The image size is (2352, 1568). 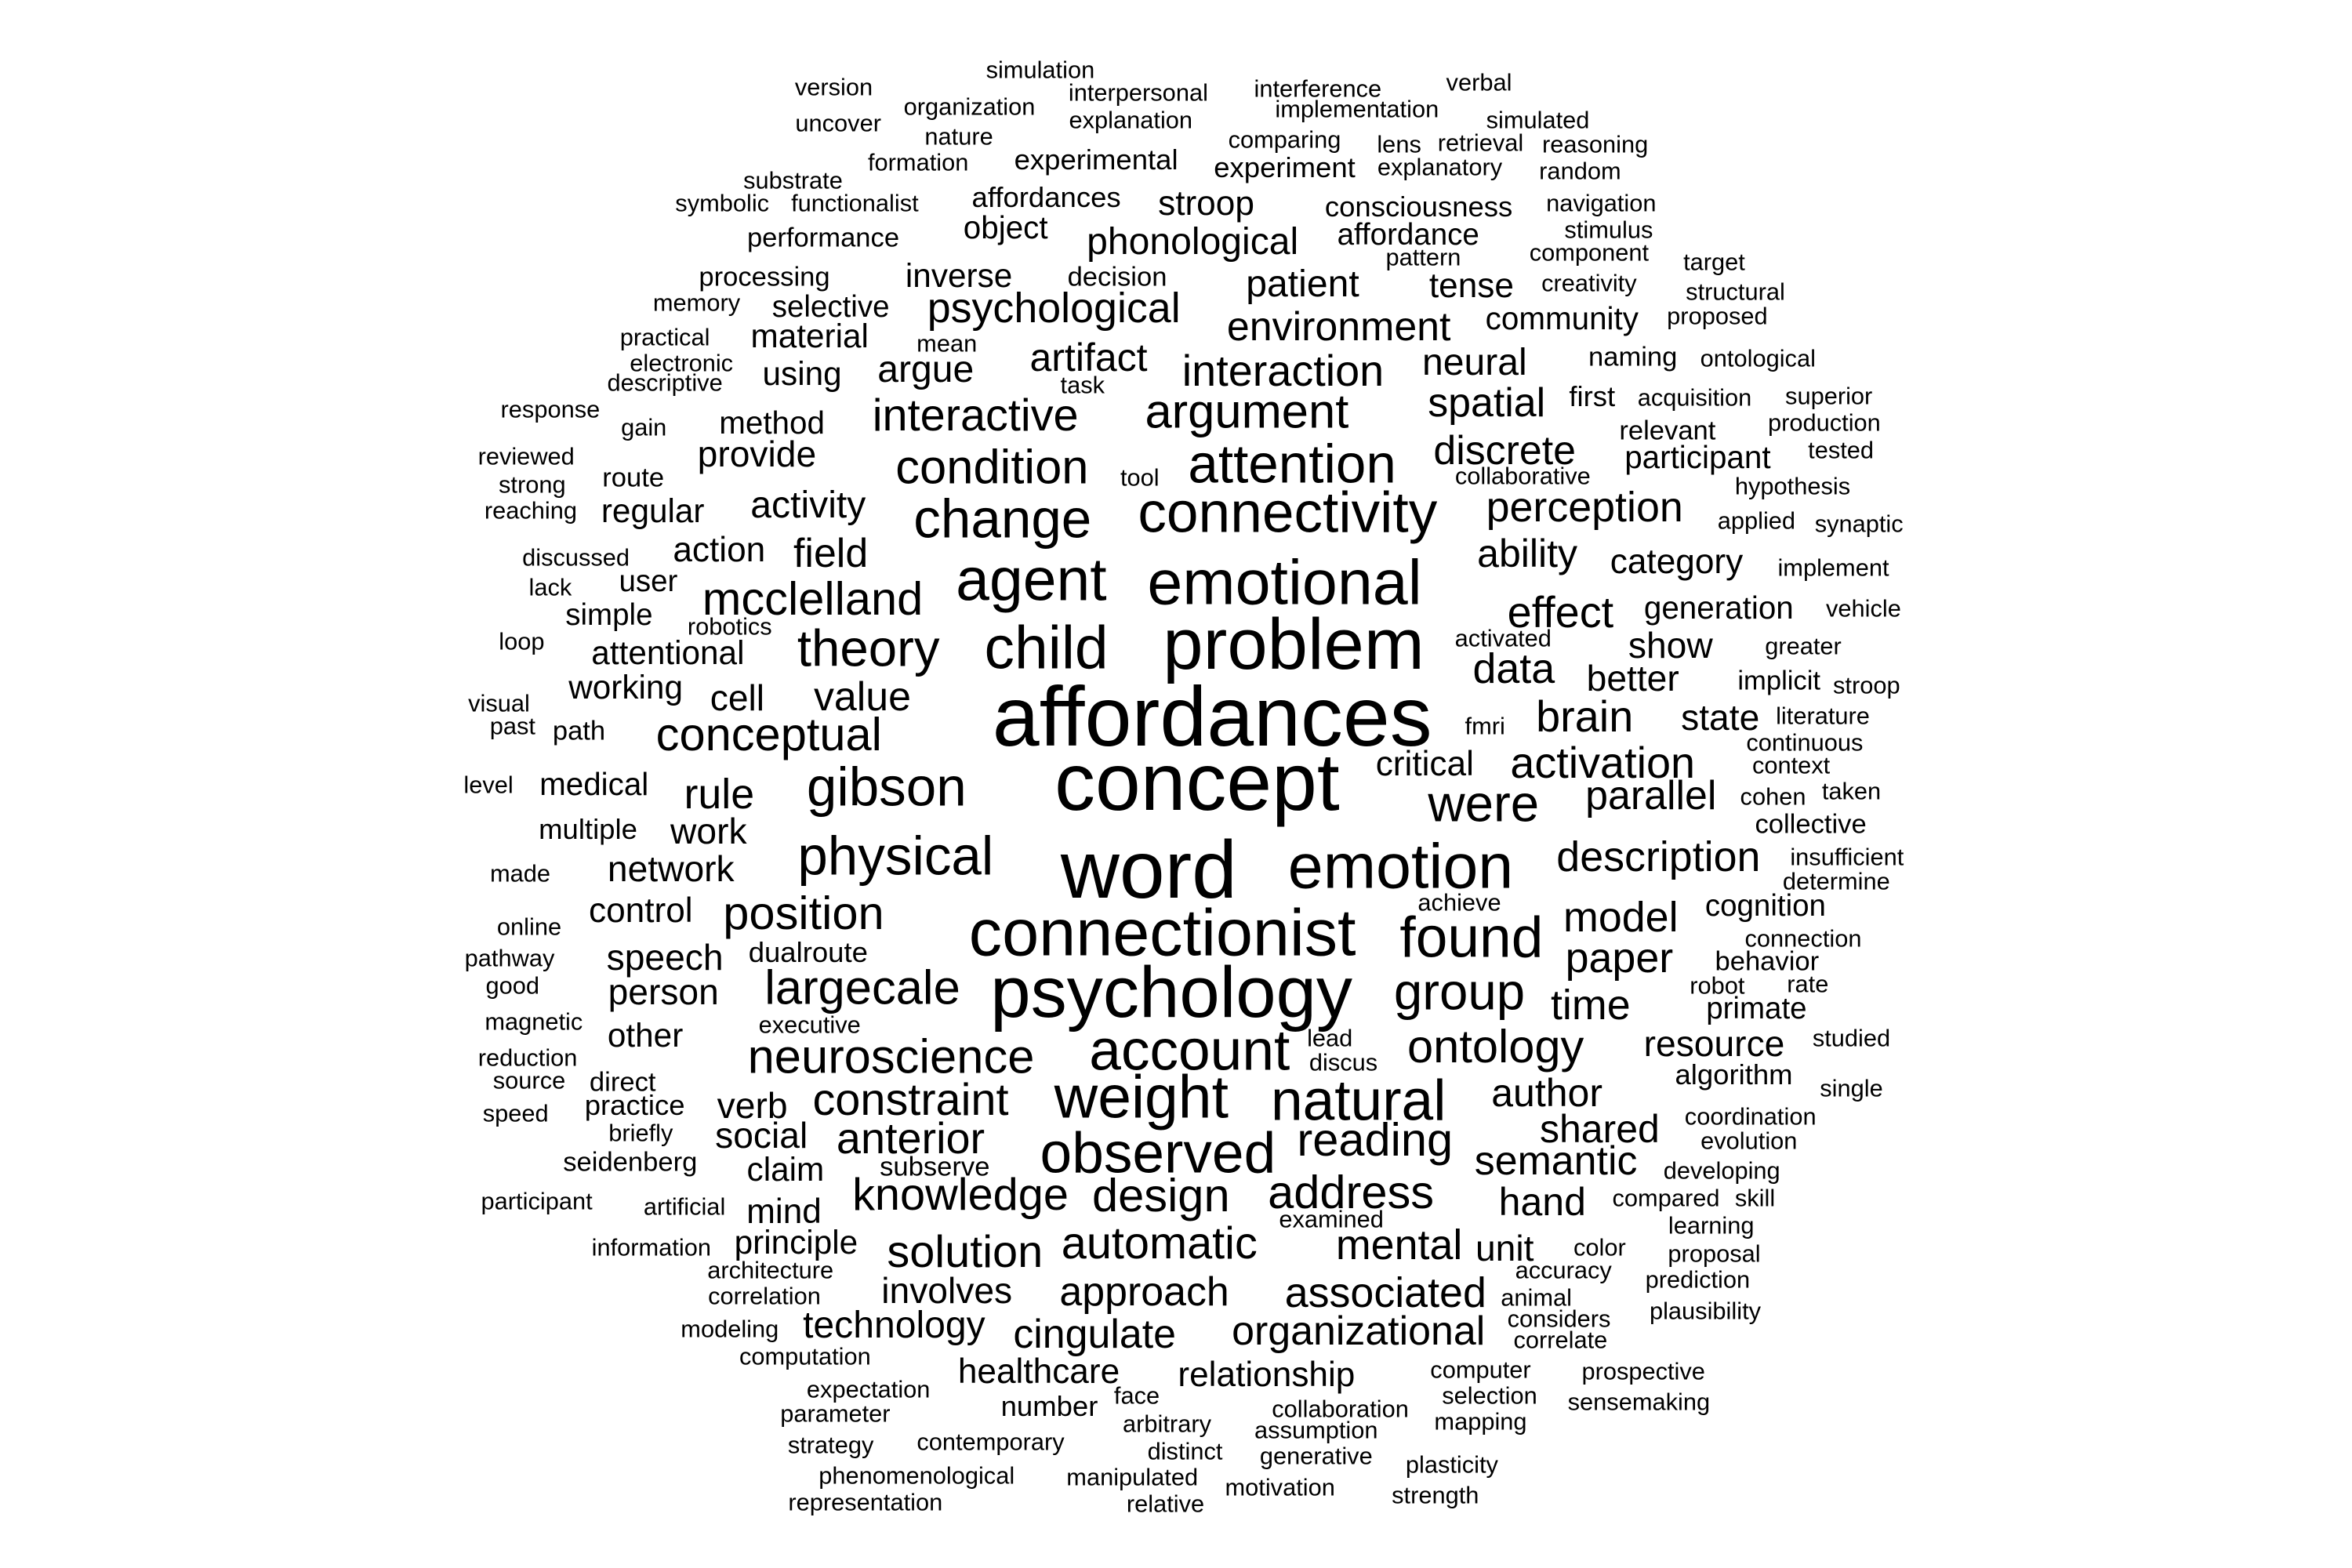 I want to click on cloud-word: regular, so click(x=653, y=511).